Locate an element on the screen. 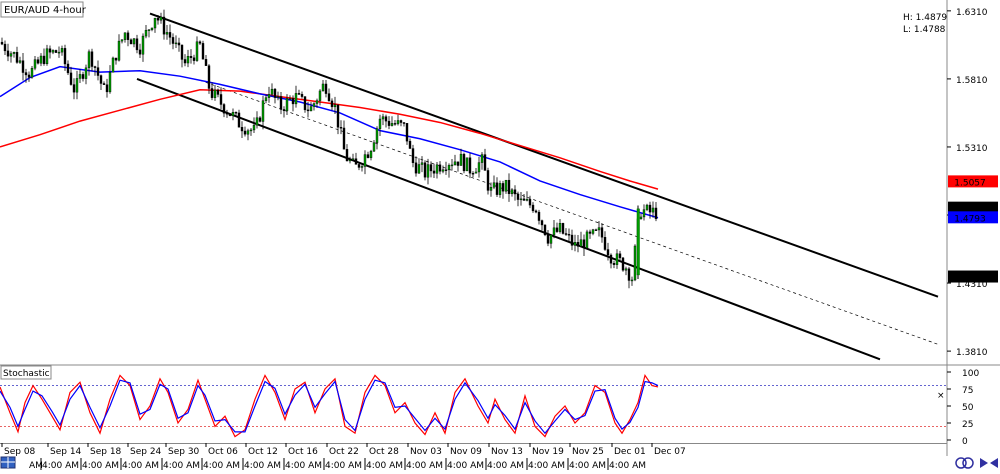 The width and height of the screenshot is (1000, 474). scroll-right-icon is located at coordinates (984, 463).